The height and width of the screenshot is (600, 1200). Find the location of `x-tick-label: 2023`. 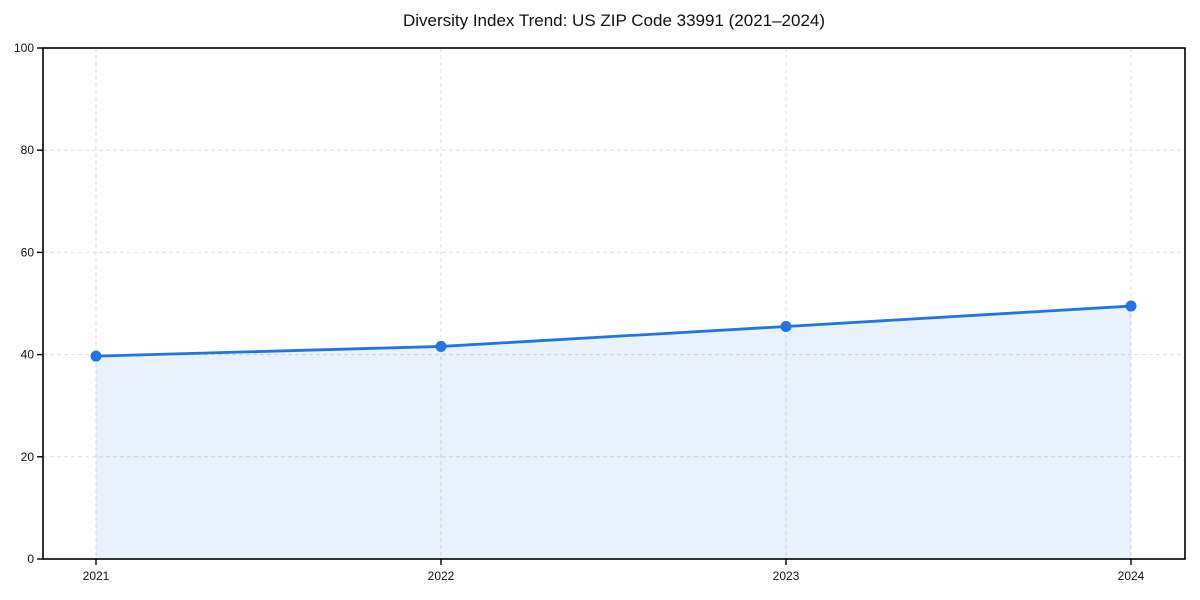

x-tick-label: 2023 is located at coordinates (786, 576).